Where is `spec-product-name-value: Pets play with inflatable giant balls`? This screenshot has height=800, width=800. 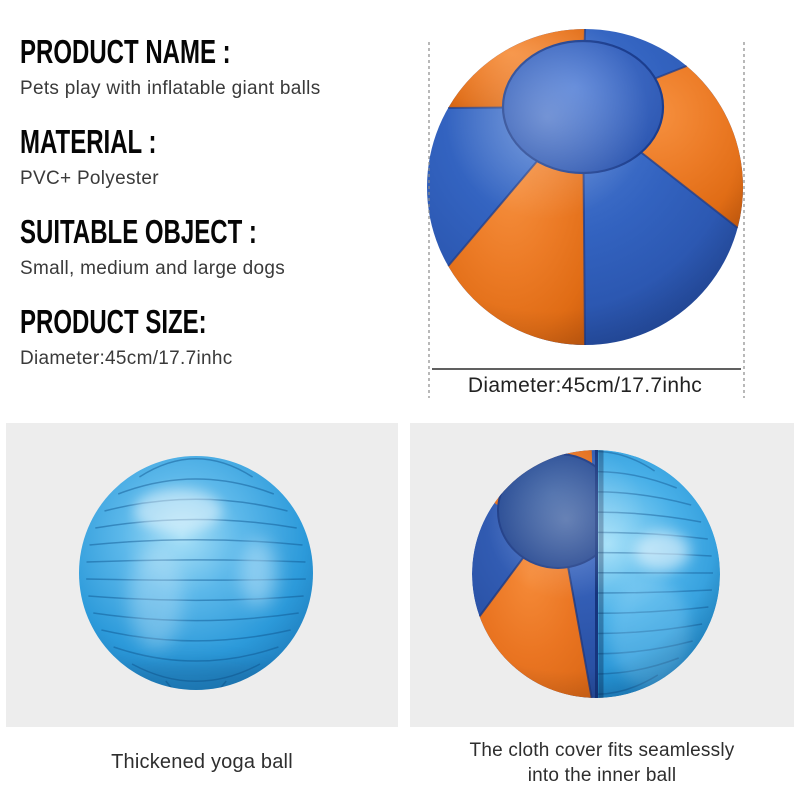
spec-product-name-value: Pets play with inflatable giant balls is located at coordinates (170, 88).